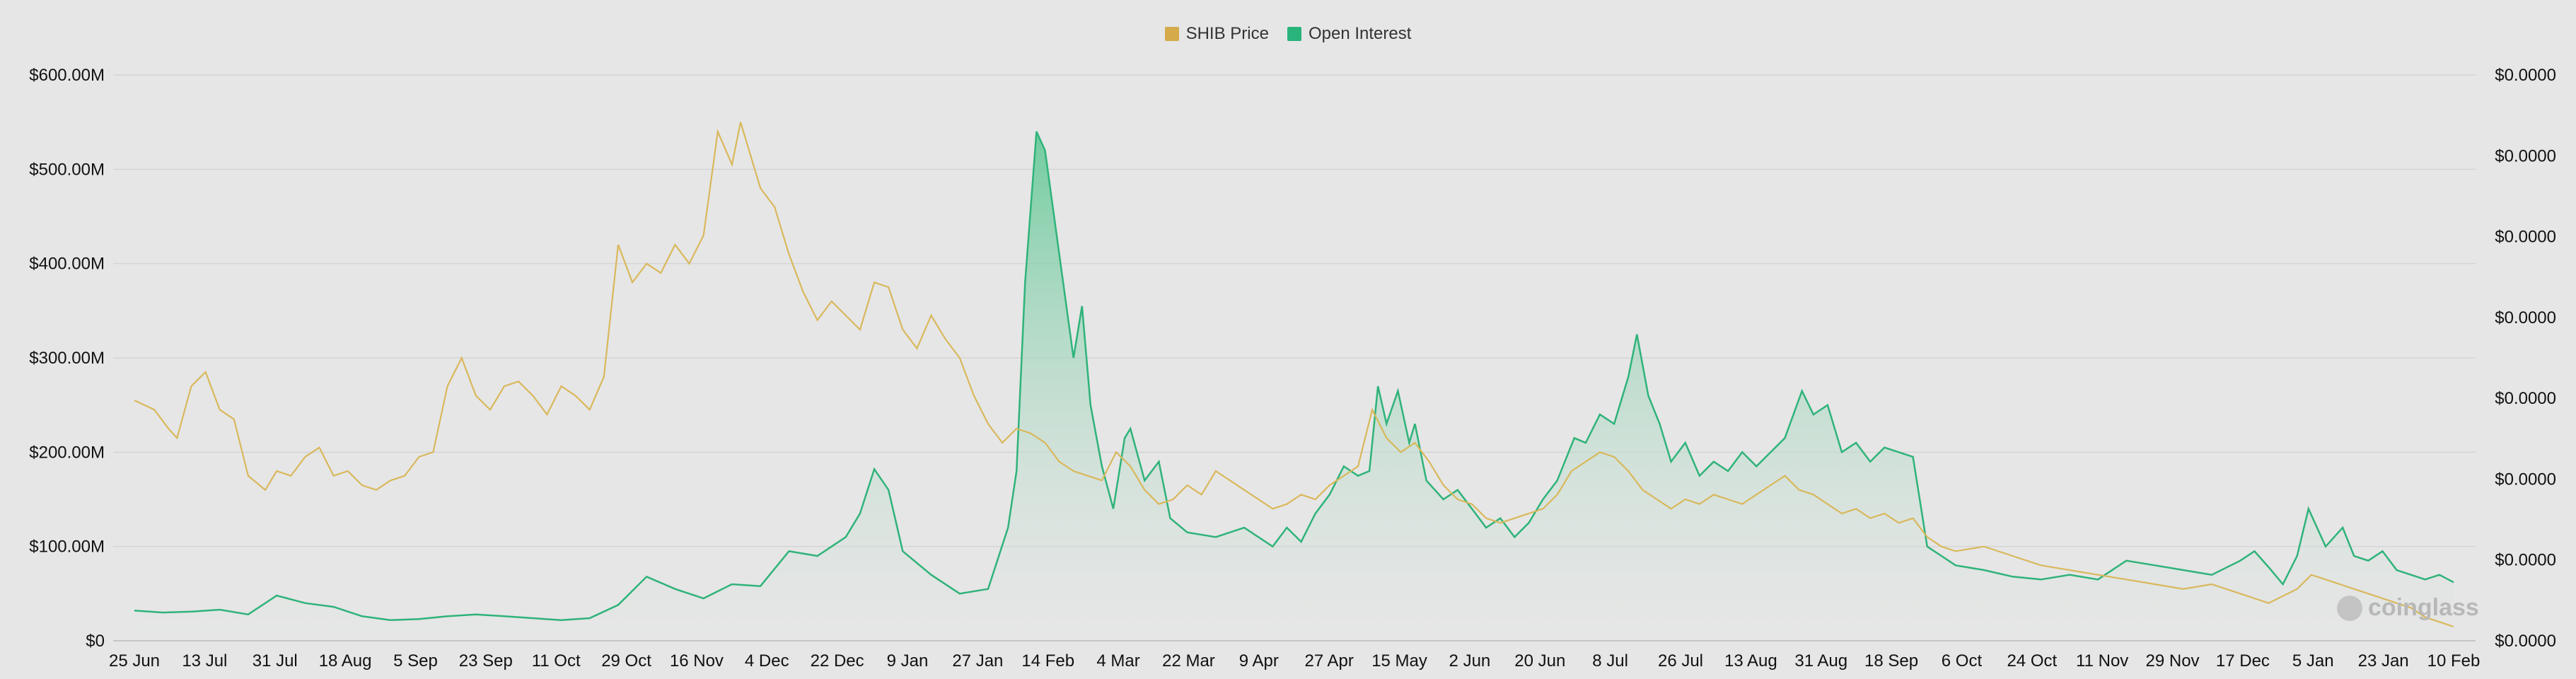 The width and height of the screenshot is (2576, 679). What do you see at coordinates (2032, 661) in the screenshot?
I see `x-tick-label: 24 Oct` at bounding box center [2032, 661].